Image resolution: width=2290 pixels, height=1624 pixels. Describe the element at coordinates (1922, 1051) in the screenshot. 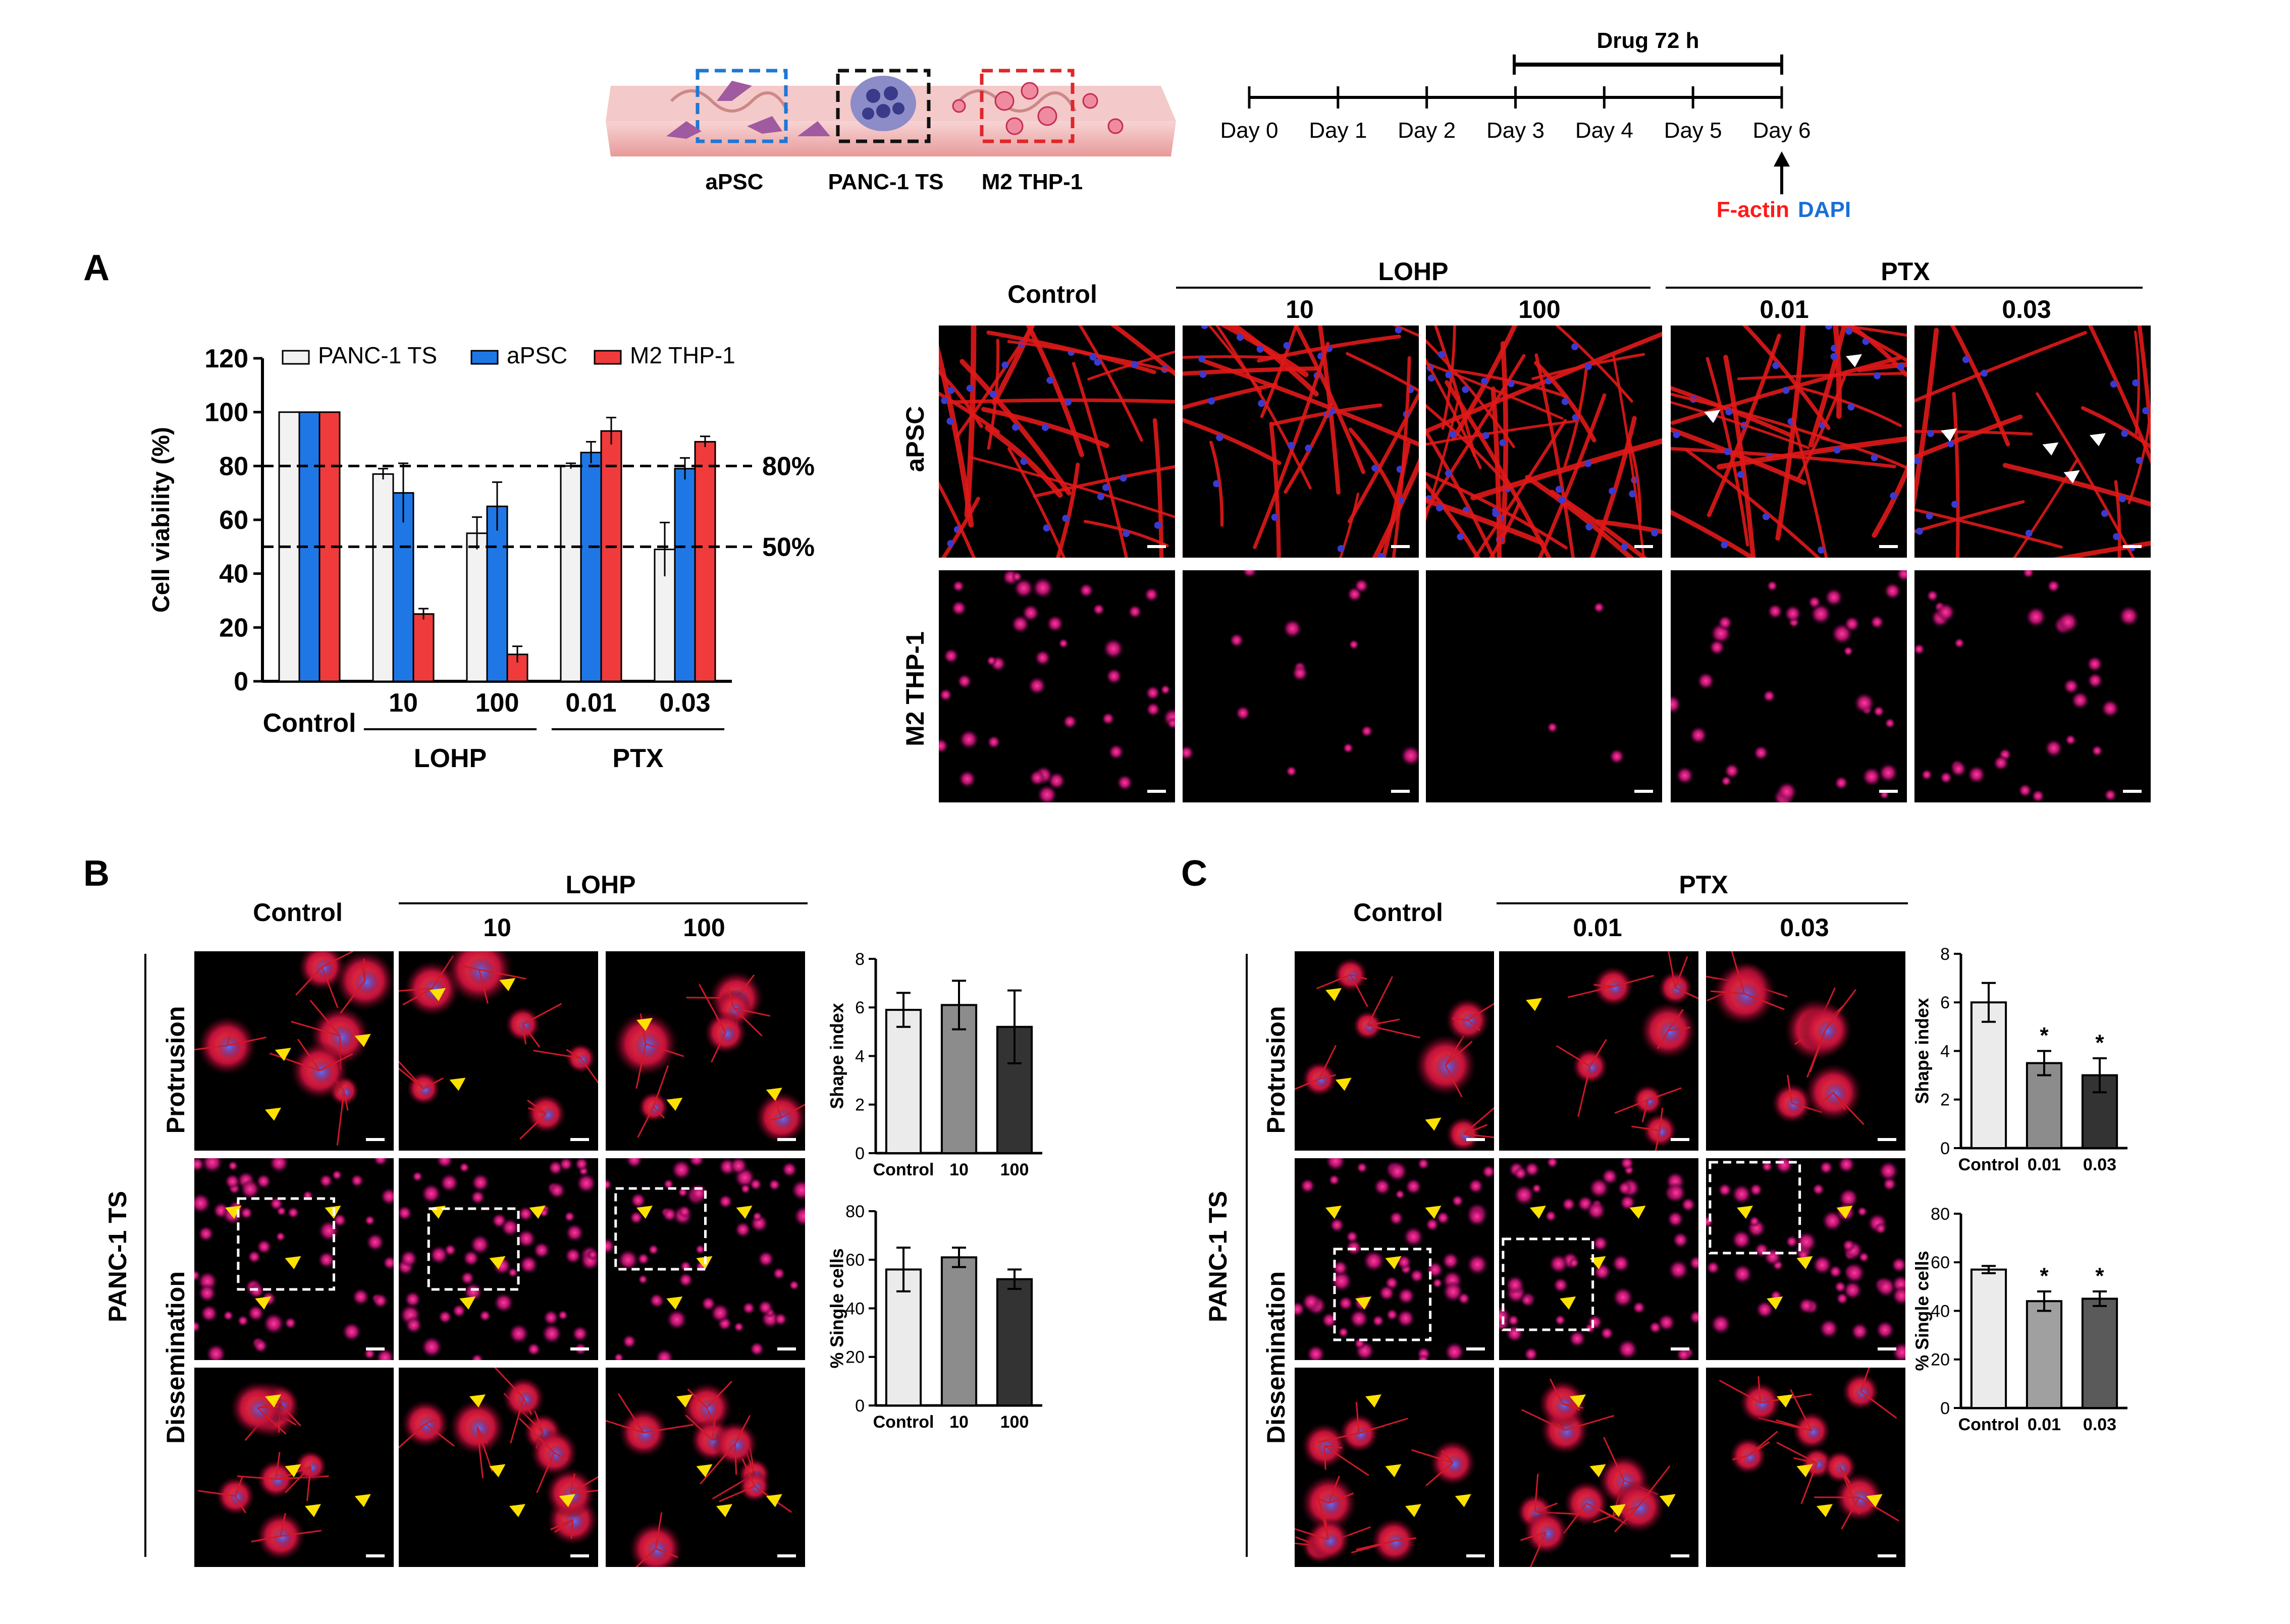

I see `y-axis-label: Shape index` at that location.